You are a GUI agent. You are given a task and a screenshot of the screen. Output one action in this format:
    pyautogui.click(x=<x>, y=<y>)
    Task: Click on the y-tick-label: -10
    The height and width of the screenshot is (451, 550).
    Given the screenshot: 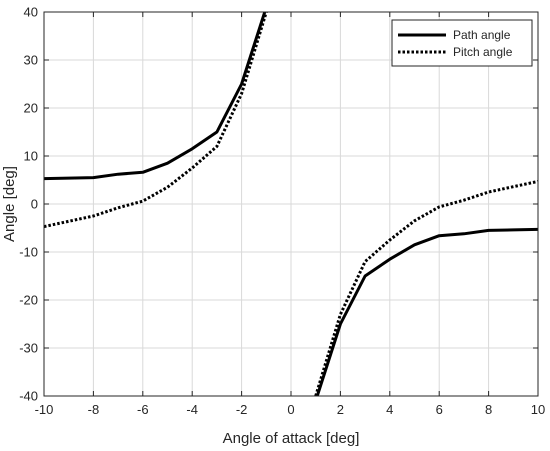 What is the action you would take?
    pyautogui.click(x=28, y=252)
    